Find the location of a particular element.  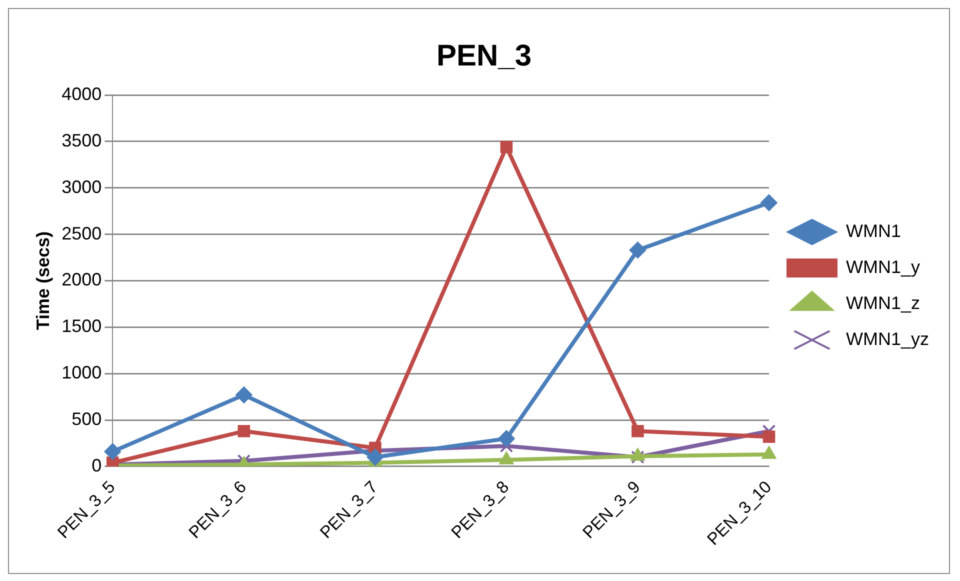

y-tick-label: 0 is located at coordinates (97, 465).